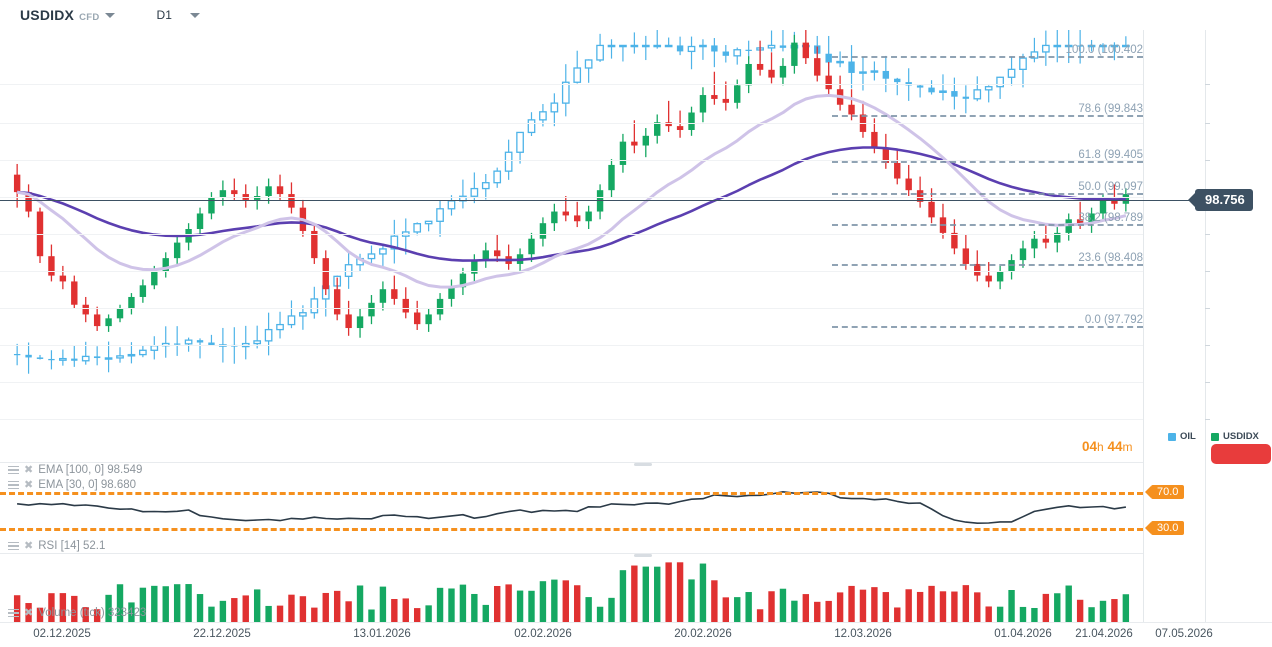 The width and height of the screenshot is (1272, 647). Describe the element at coordinates (1238, 508) in the screenshot. I see `rsi-axis: 100.070.030.00.0` at that location.